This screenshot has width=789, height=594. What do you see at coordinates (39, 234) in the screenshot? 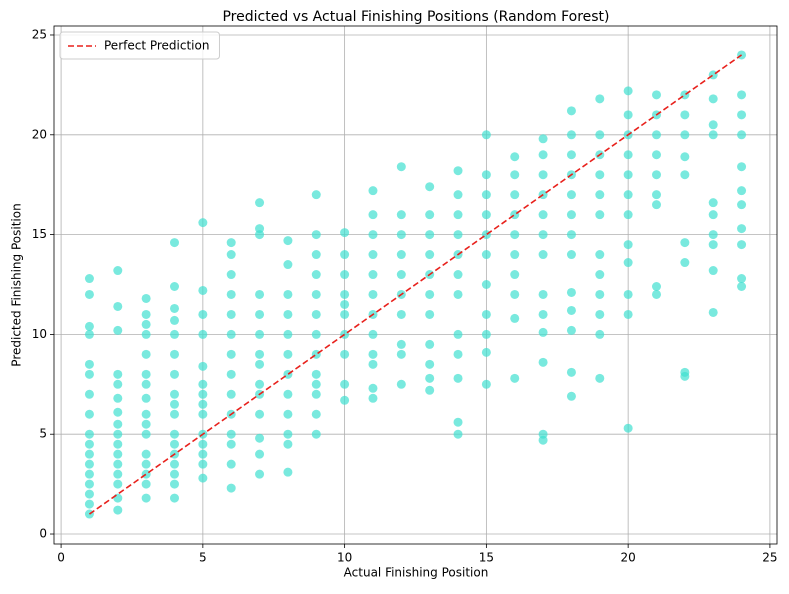
I see `y-tick-label: 15` at bounding box center [39, 234].